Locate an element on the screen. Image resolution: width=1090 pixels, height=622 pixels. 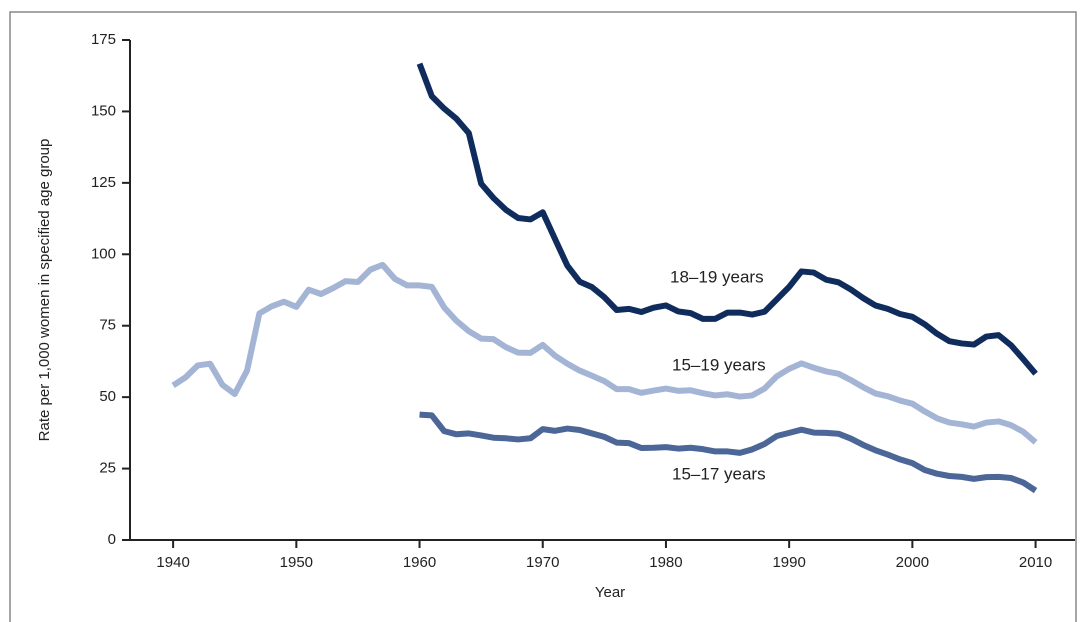
y-tick-label: 150 is located at coordinates (103, 110).